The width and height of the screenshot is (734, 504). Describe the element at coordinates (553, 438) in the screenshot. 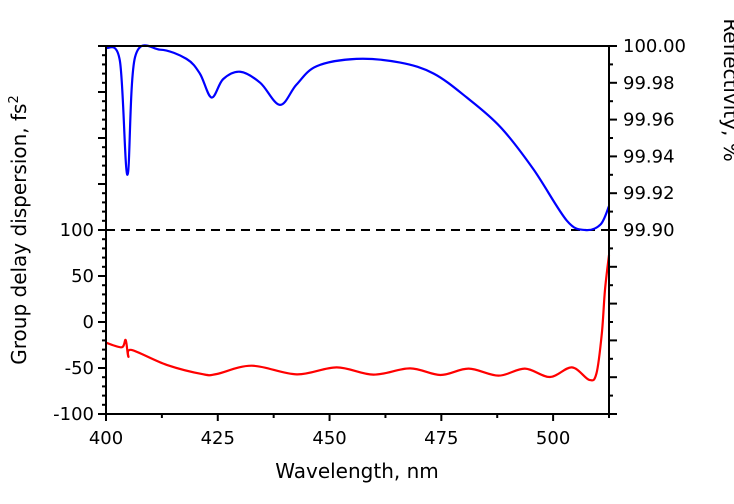

I see `x-tick-label: 500` at that location.